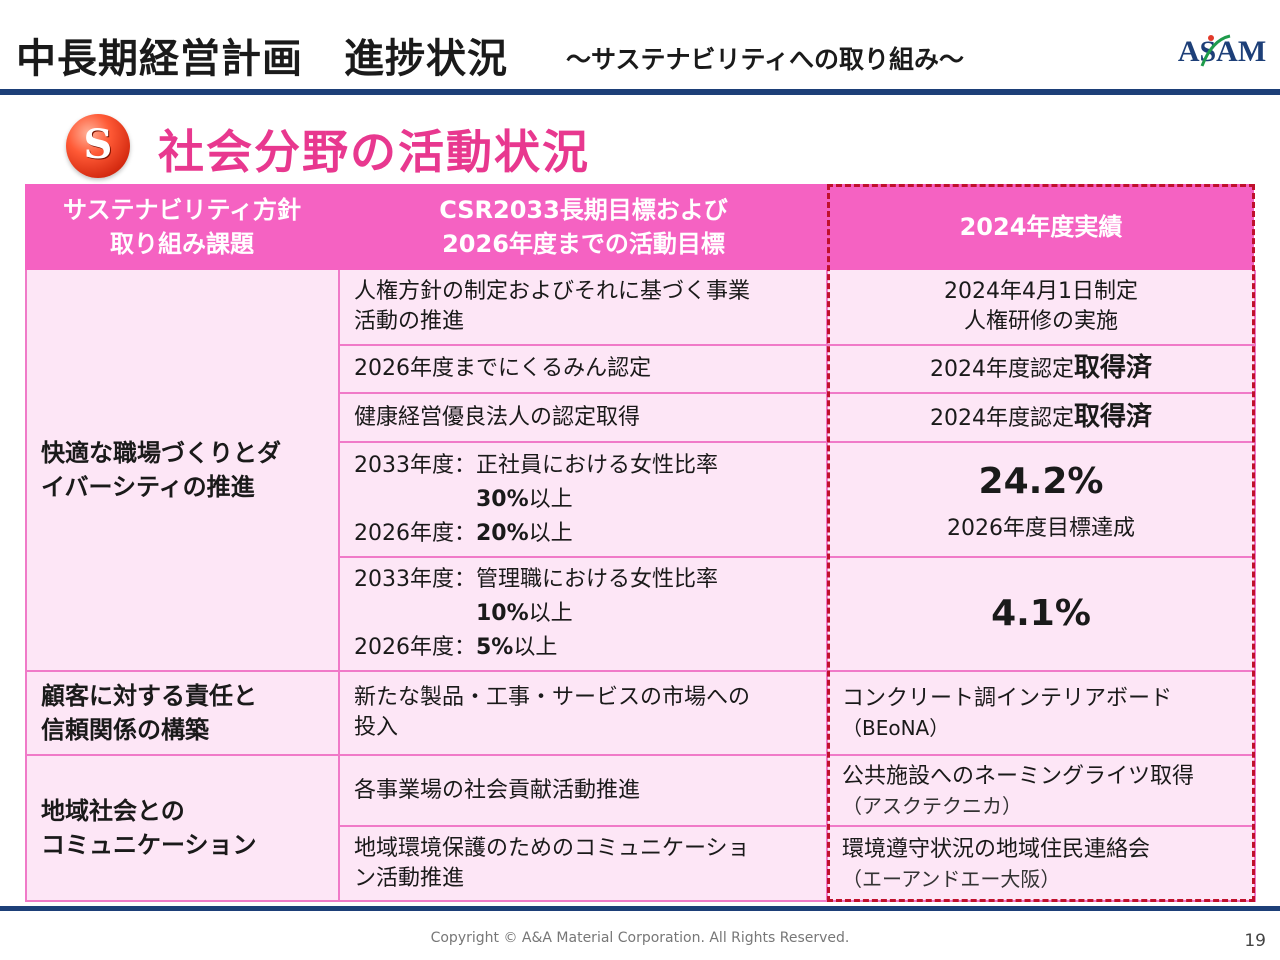  Describe the element at coordinates (1222, 50) in the screenshot. I see `company-logo: ASAM` at that location.